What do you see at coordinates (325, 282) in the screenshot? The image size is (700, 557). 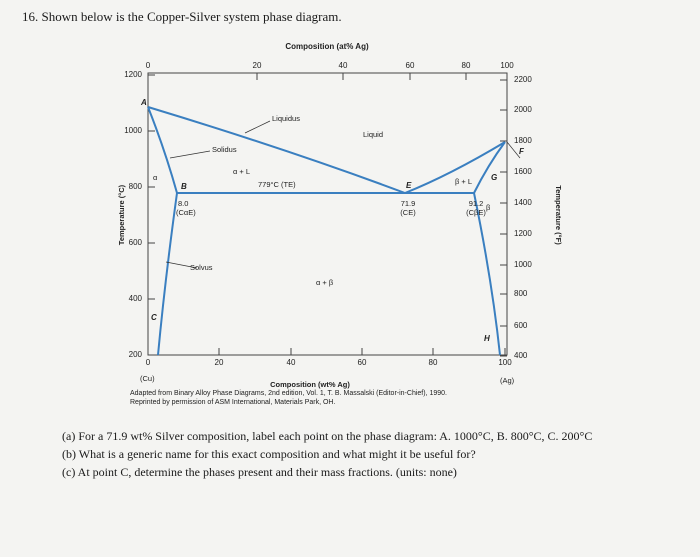 I see `region-label: α + β` at bounding box center [325, 282].